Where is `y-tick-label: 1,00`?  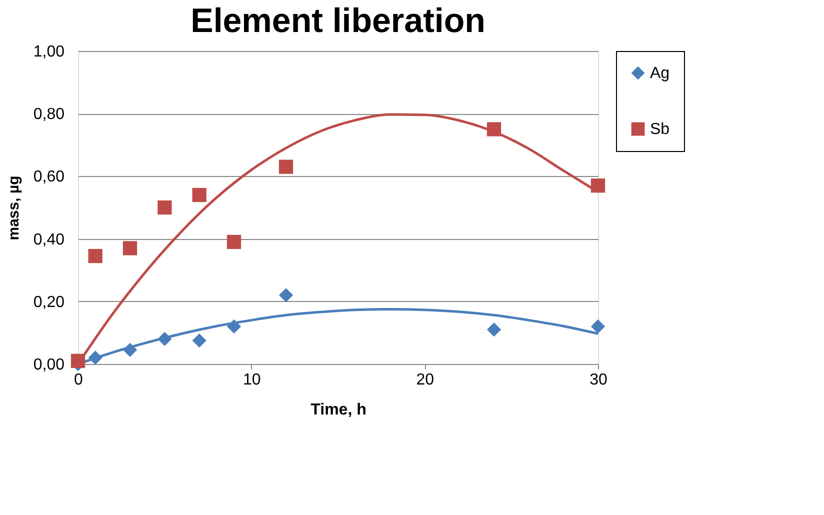 y-tick-label: 1,00 is located at coordinates (49, 52).